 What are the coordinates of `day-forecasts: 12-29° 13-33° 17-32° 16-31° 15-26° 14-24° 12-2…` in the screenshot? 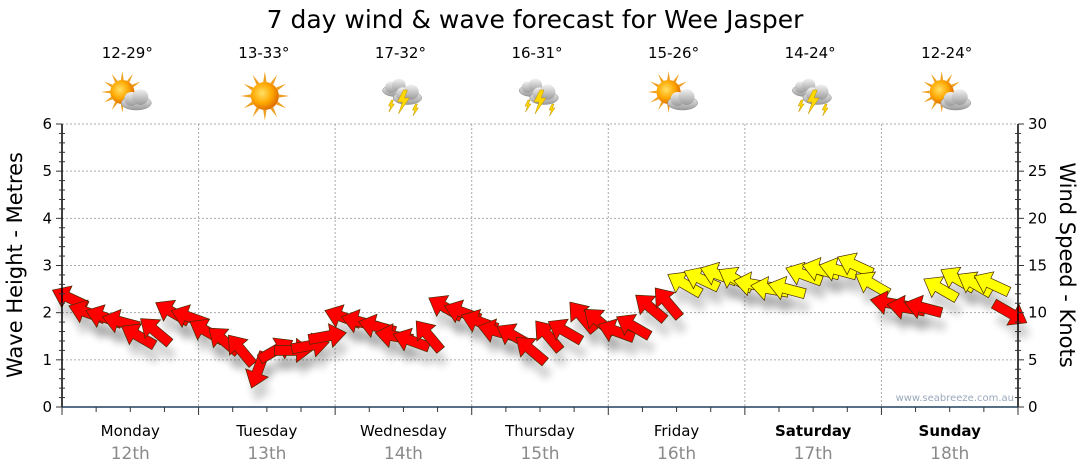 It's located at (536, 82).